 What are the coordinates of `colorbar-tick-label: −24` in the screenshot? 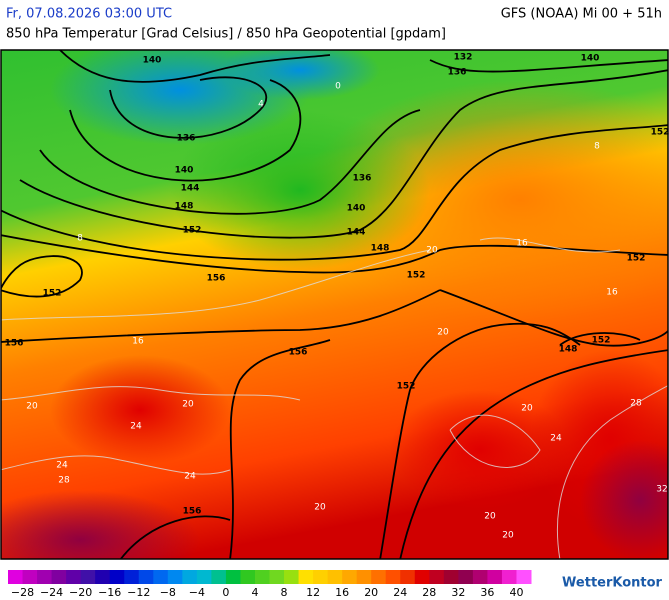 It's located at (51, 592).